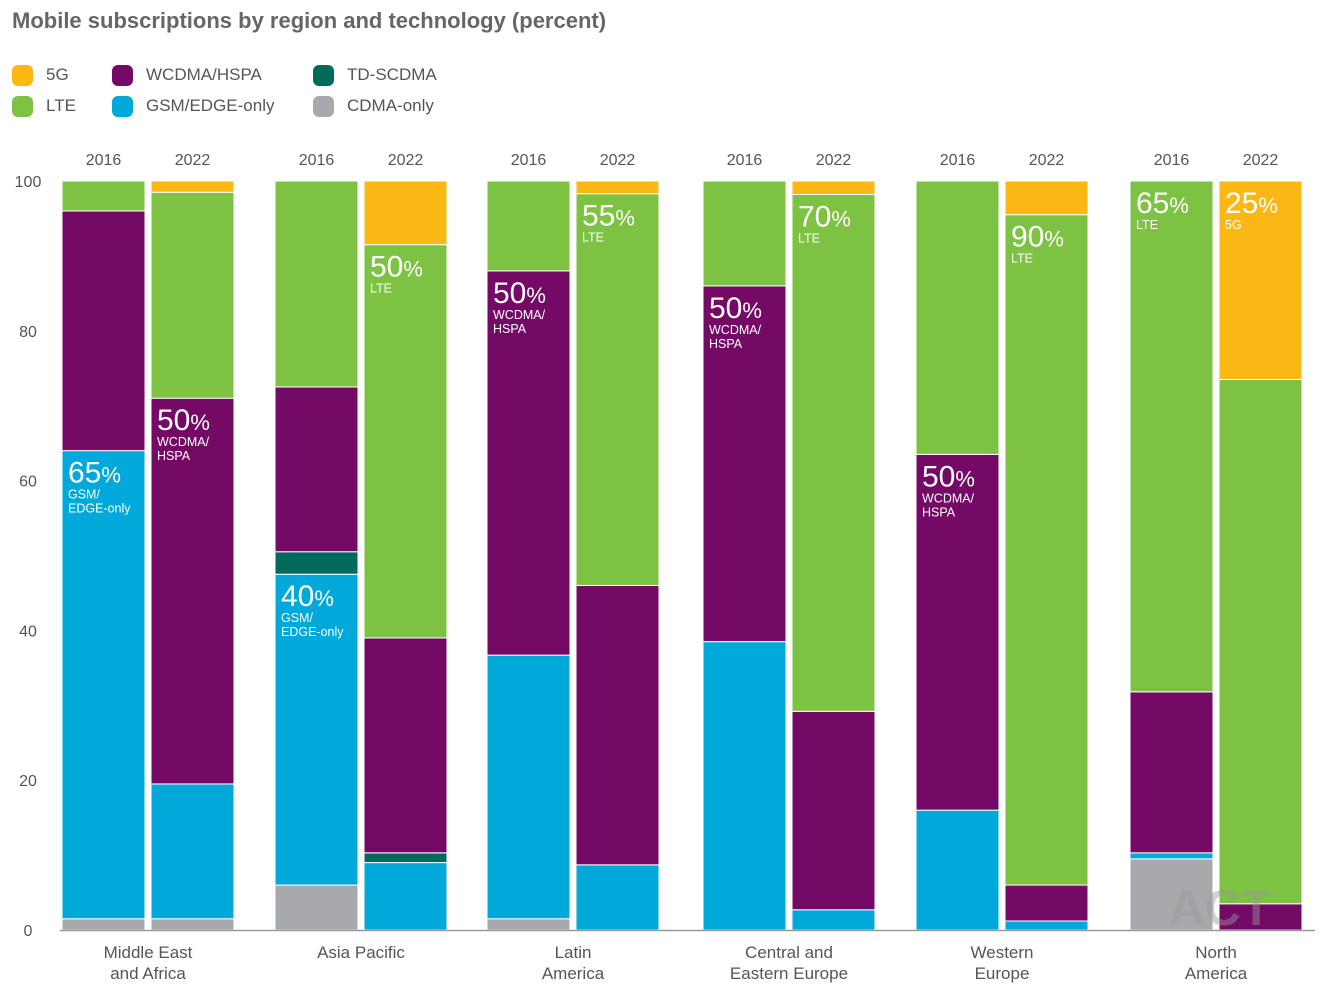  I want to click on y-tick-label: 20, so click(28, 781).